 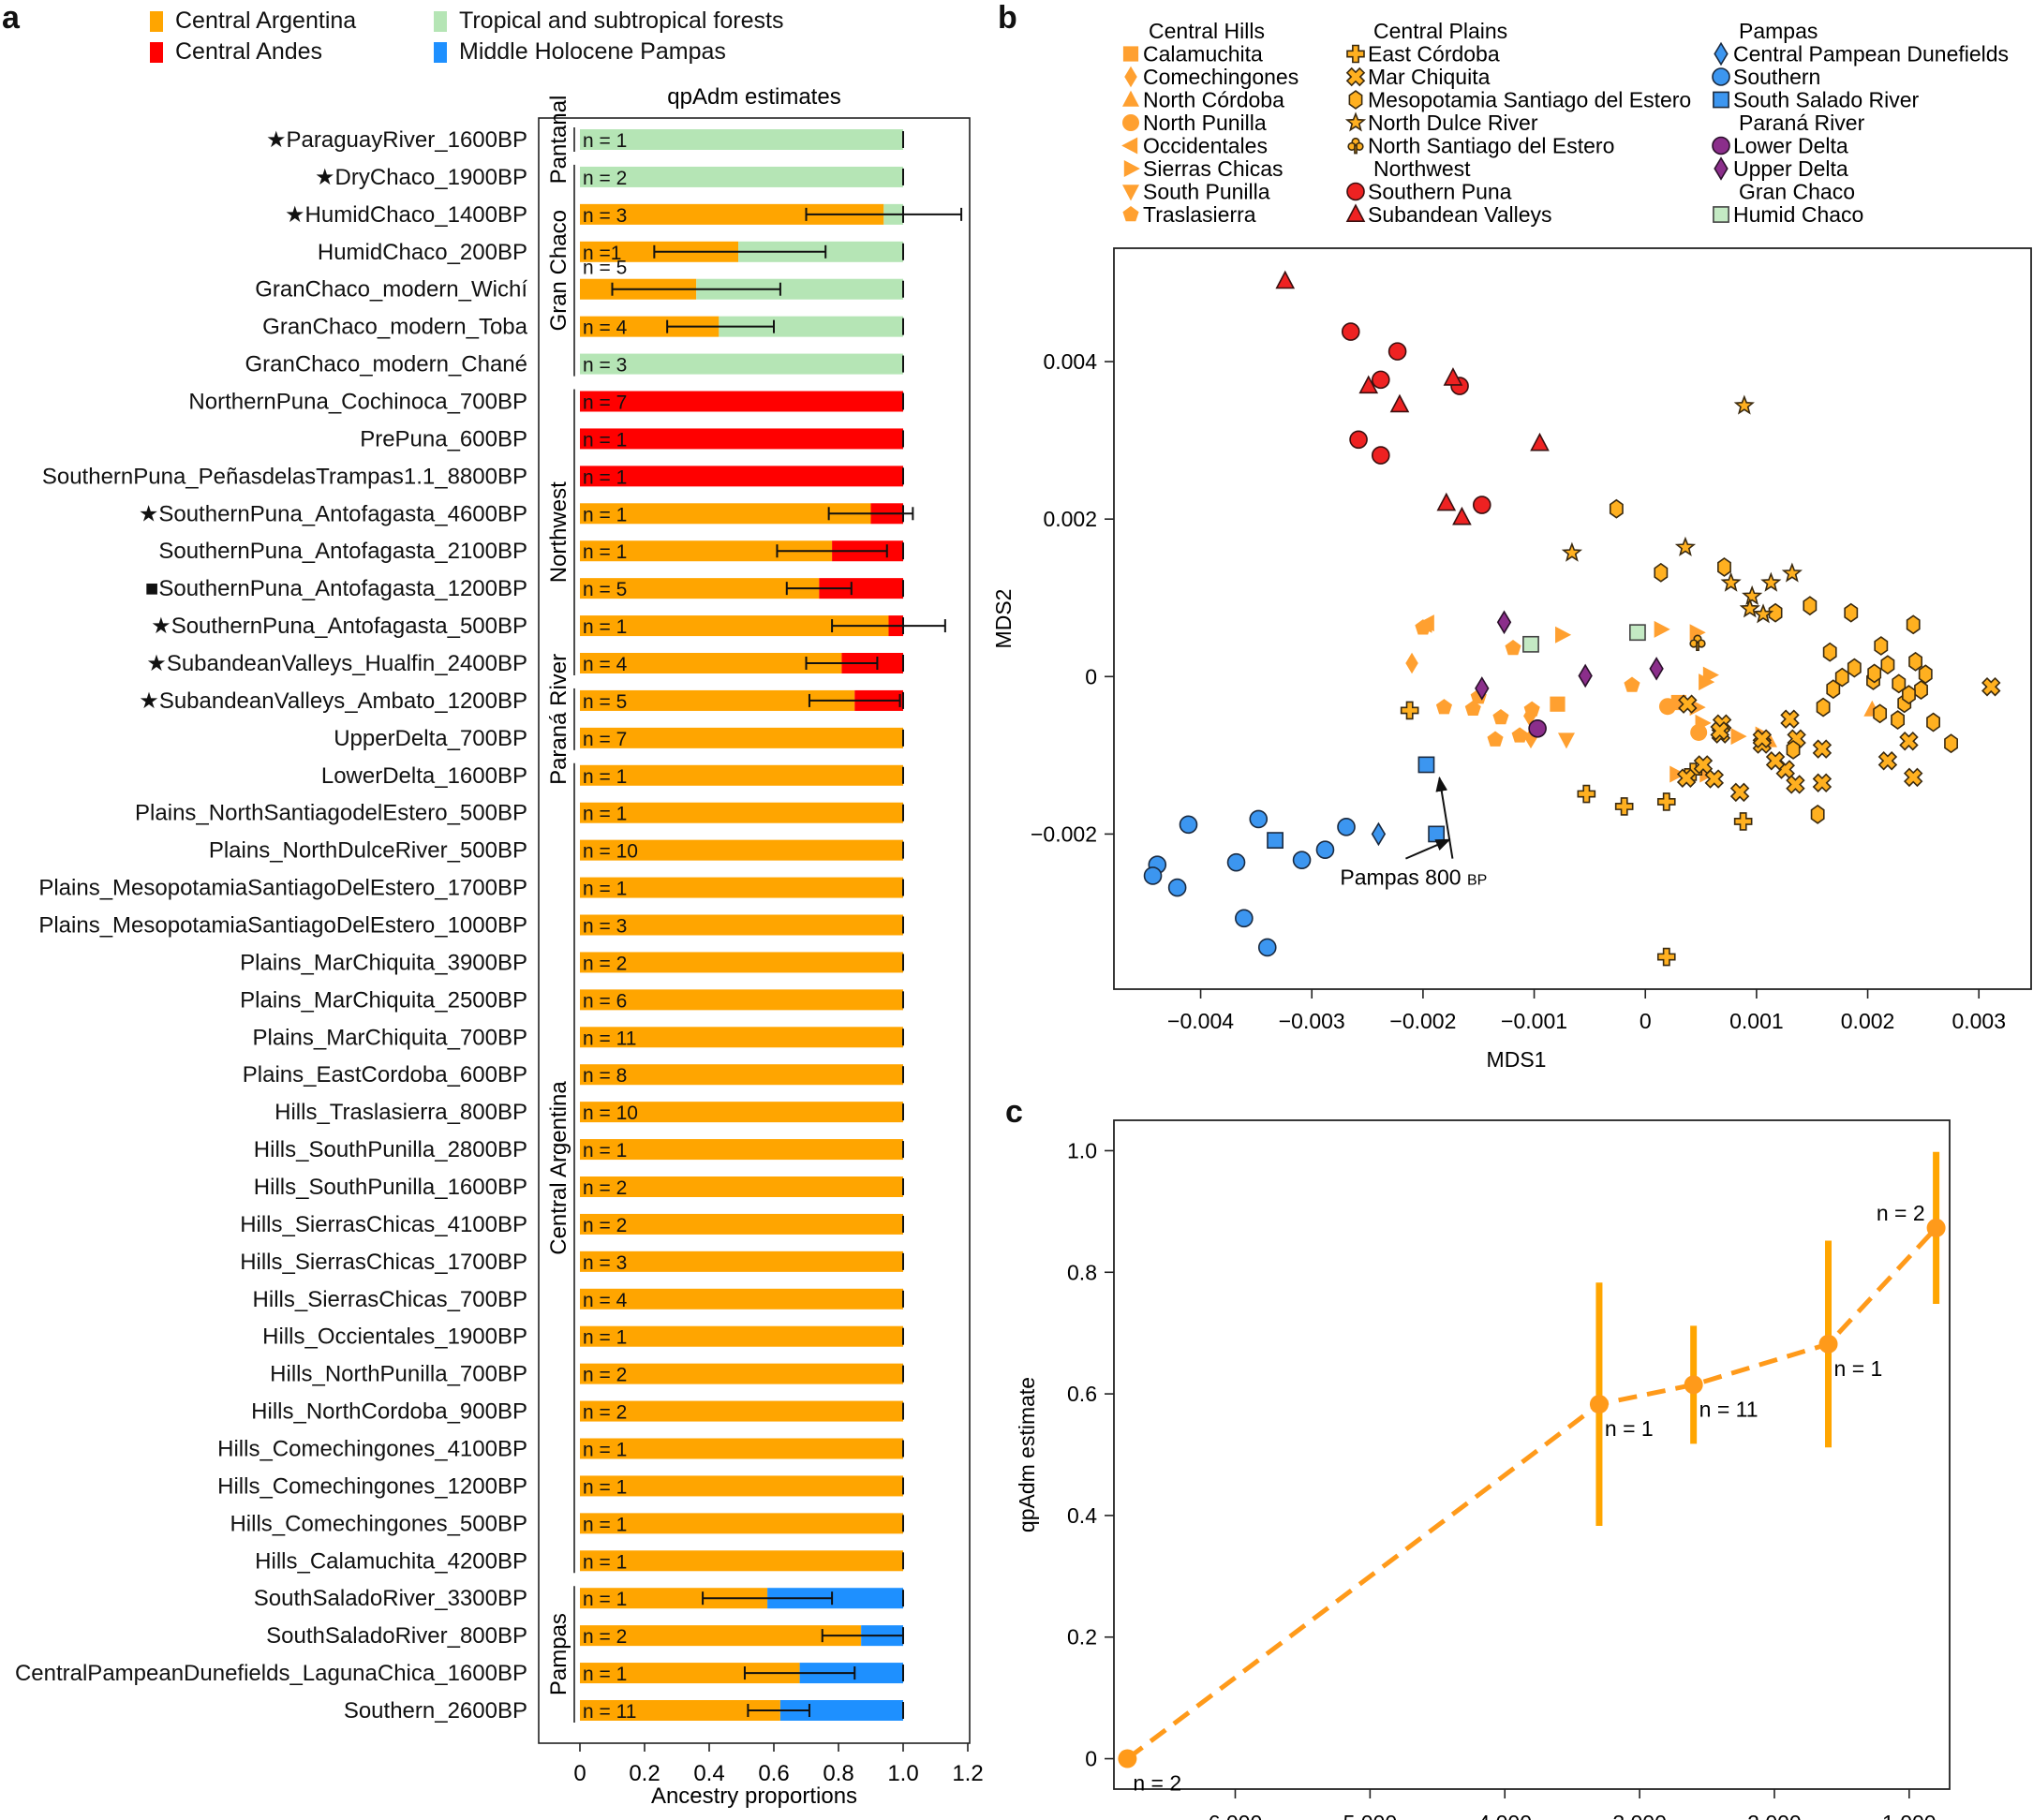 I want to click on row-label: SouthernPuna_PeñasdelasTrampas1.1_8800BP, so click(x=284, y=476).